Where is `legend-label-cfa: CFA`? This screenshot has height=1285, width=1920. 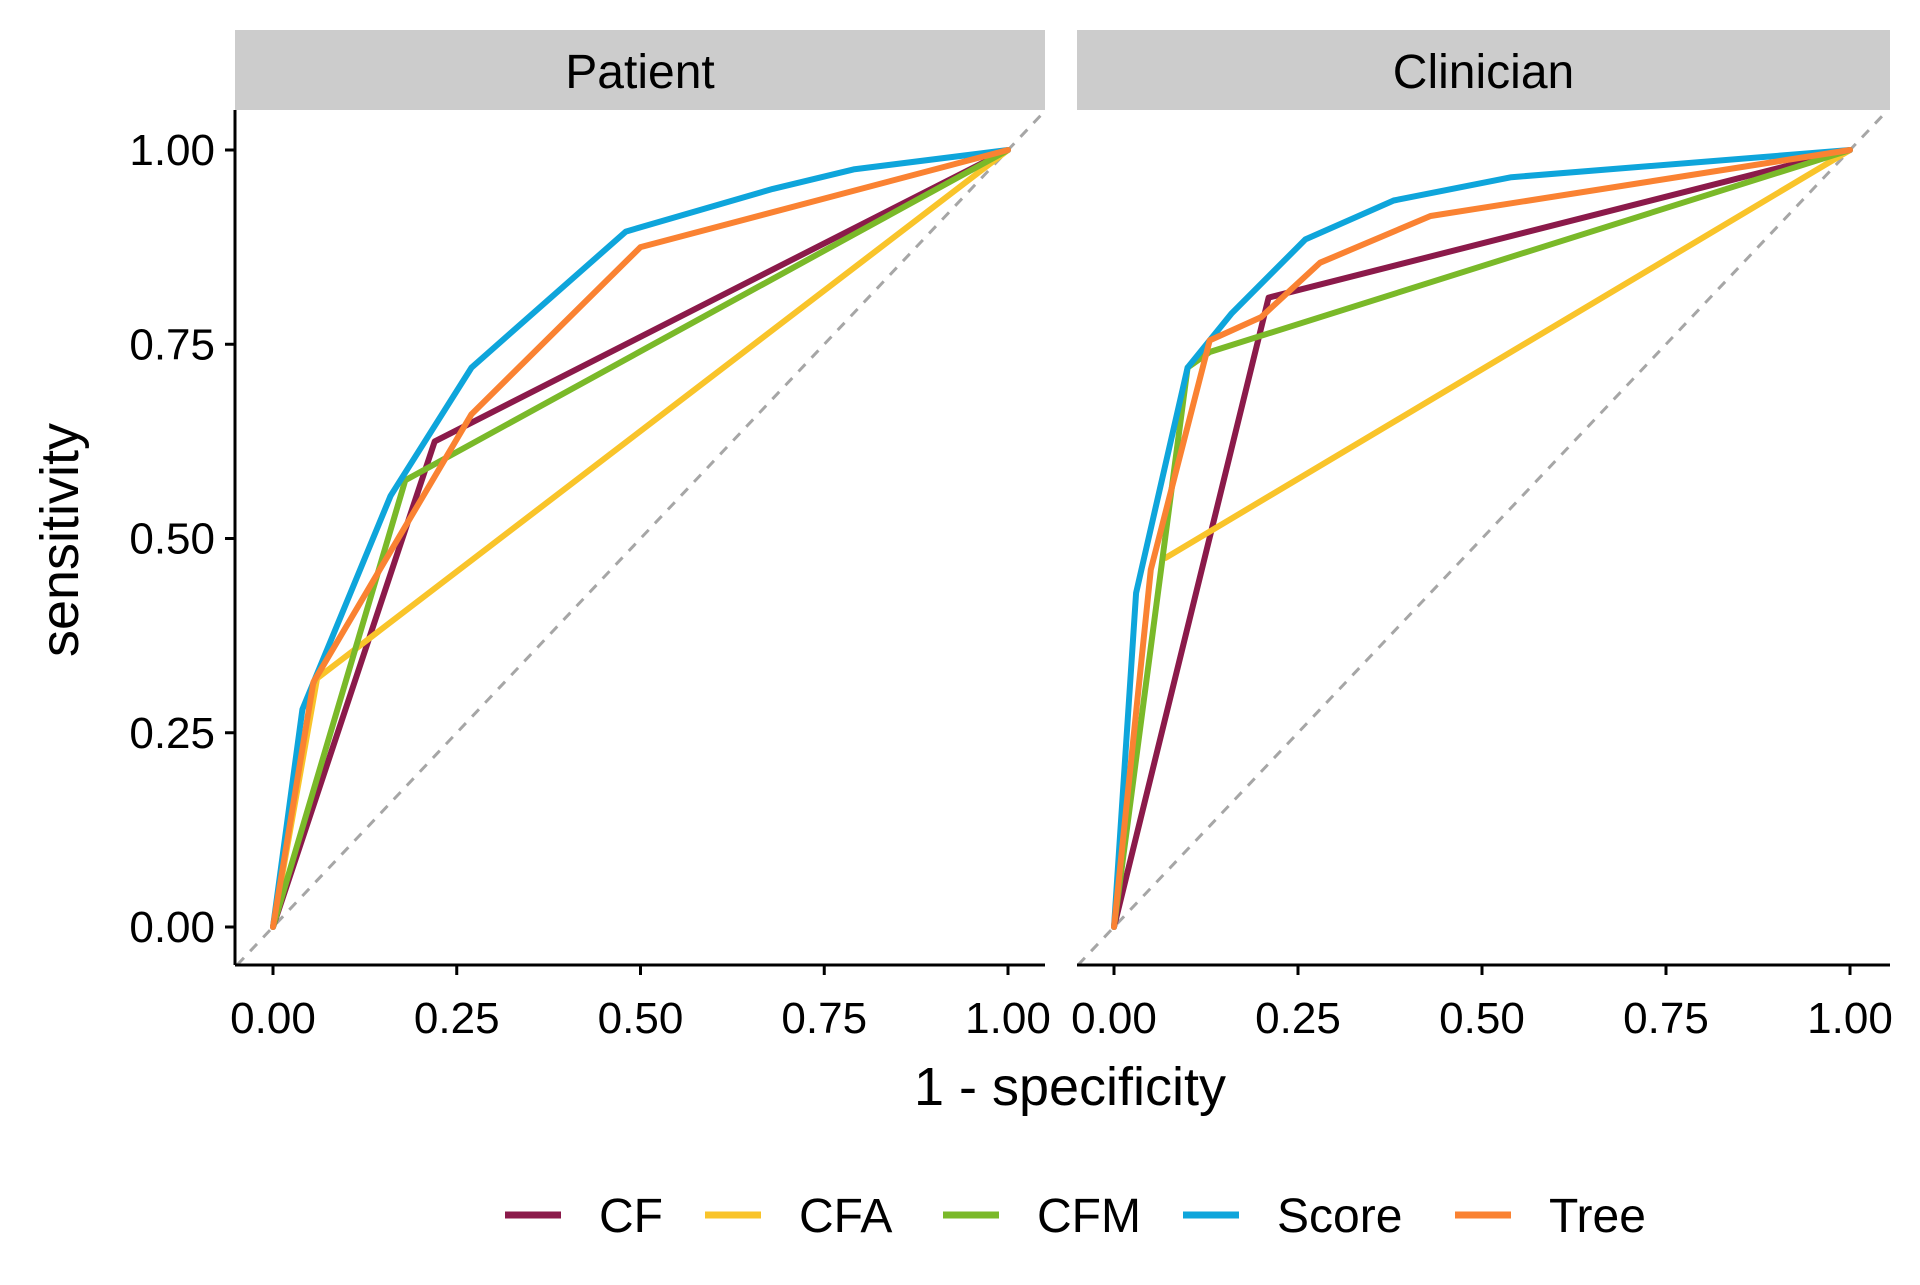
legend-label-cfa: CFA is located at coordinates (845, 1216).